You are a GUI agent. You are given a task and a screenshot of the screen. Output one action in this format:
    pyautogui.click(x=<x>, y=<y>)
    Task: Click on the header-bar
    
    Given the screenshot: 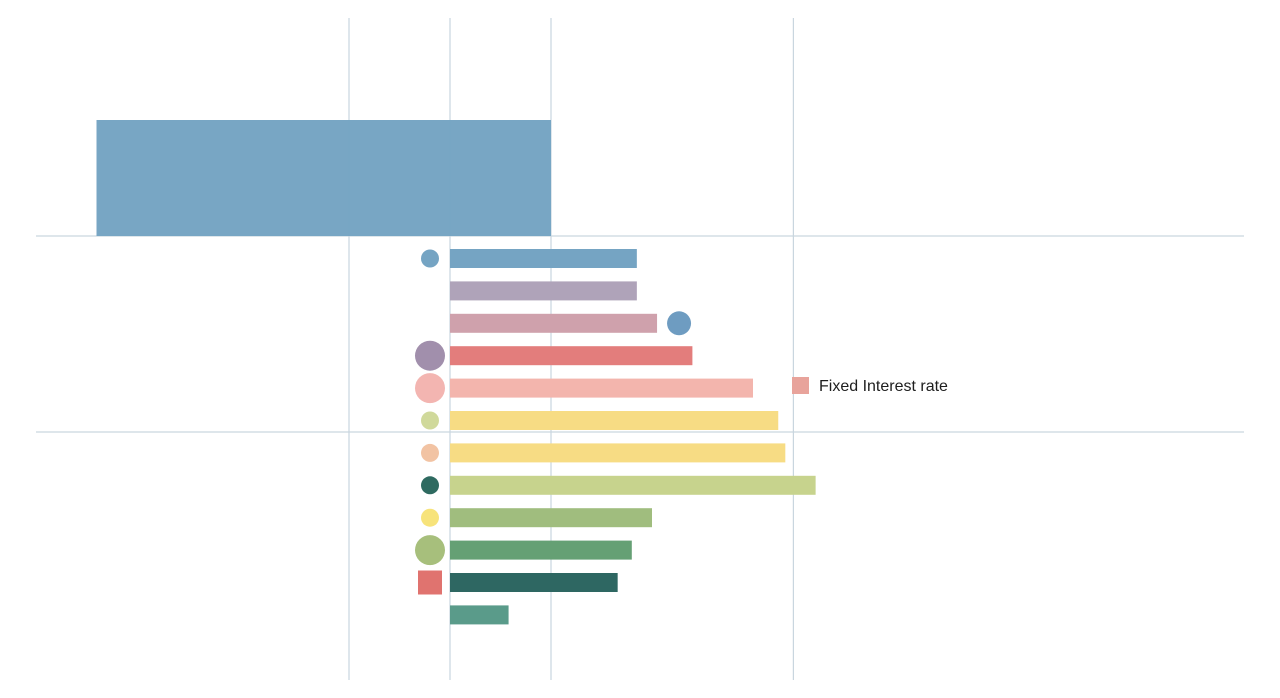 What is the action you would take?
    pyautogui.click(x=323, y=178)
    